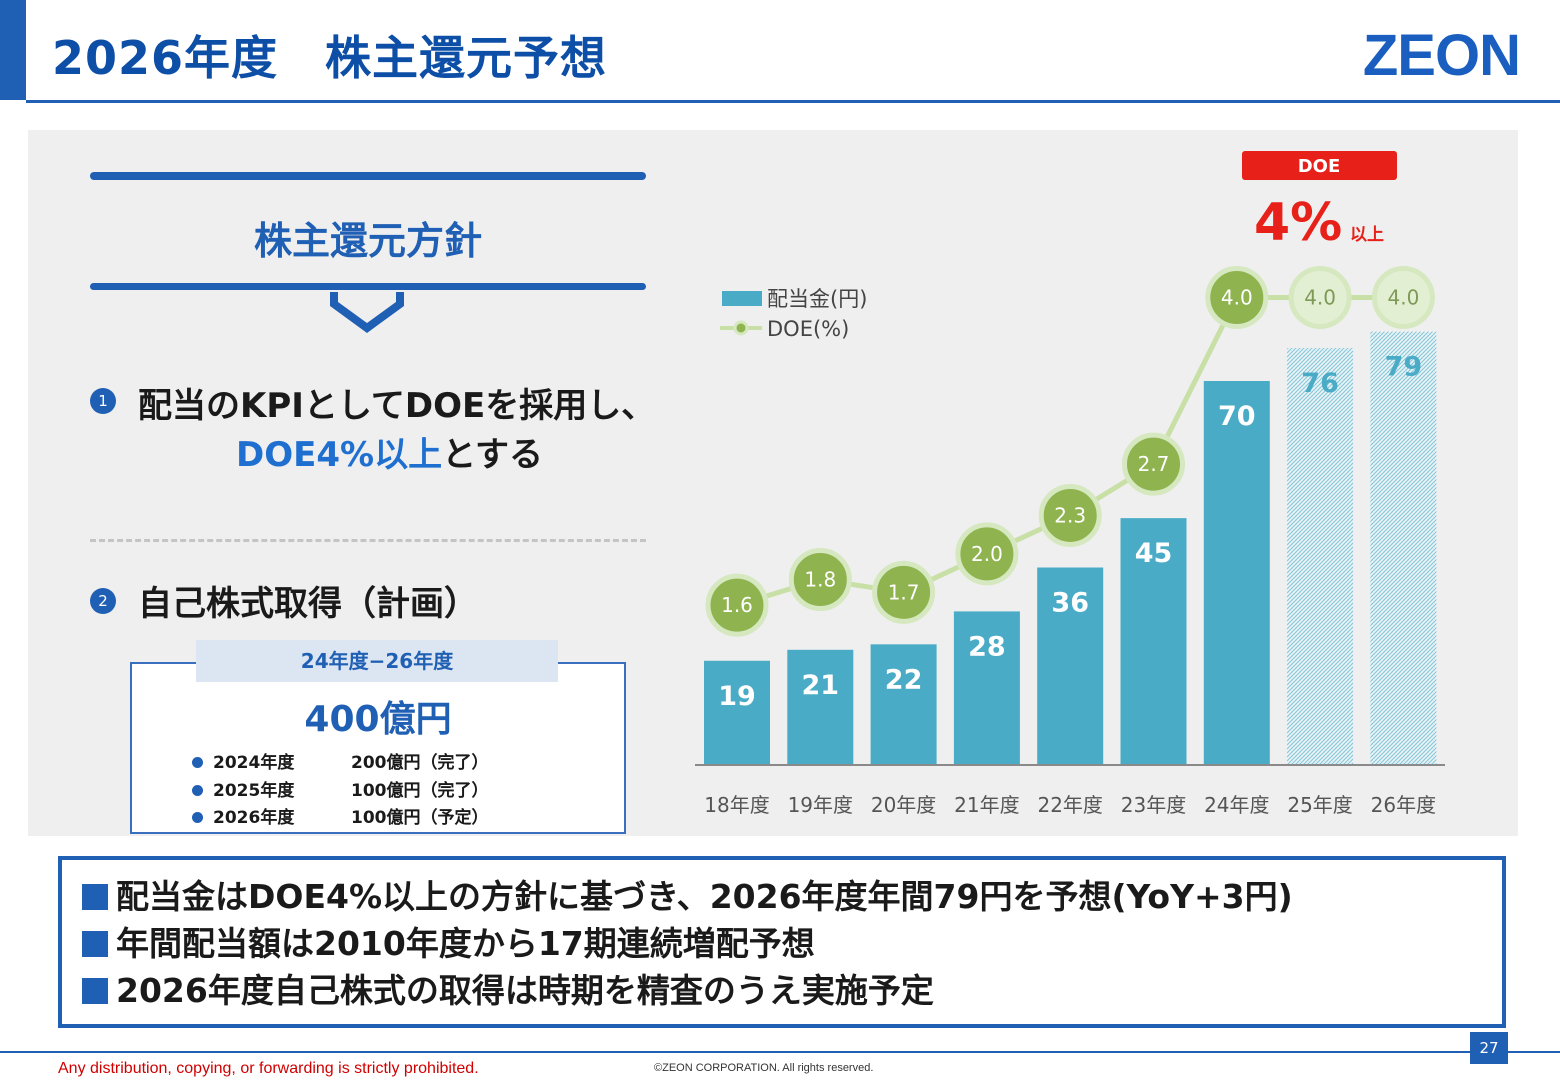  What do you see at coordinates (737, 696) in the screenshot?
I see `dividend-value-label: 19` at bounding box center [737, 696].